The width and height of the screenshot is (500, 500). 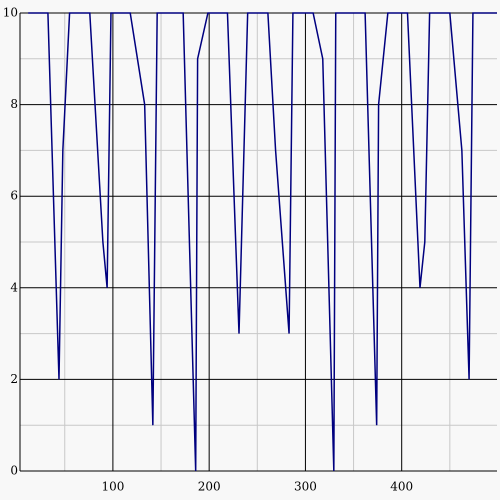 What do you see at coordinates (14, 471) in the screenshot?
I see `y-tick-label: 0` at bounding box center [14, 471].